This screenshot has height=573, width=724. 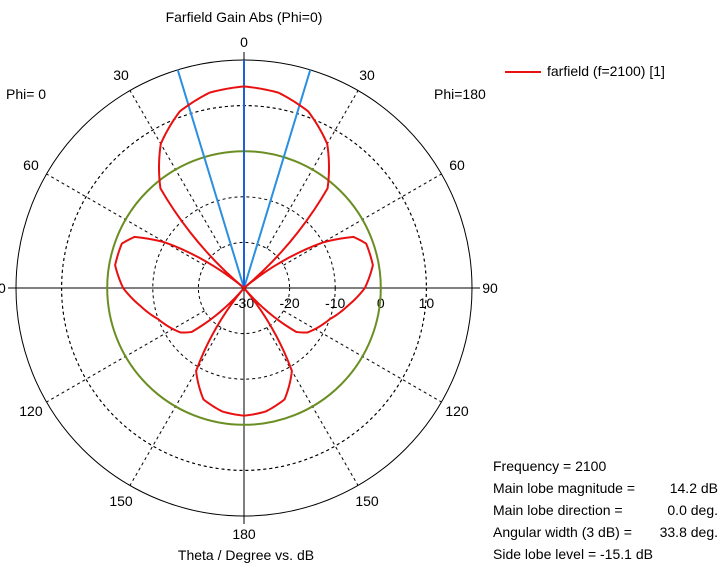 What do you see at coordinates (564, 488) in the screenshot?
I see `info-main-lobe-magnitude-label: Main lobe magnitude =` at bounding box center [564, 488].